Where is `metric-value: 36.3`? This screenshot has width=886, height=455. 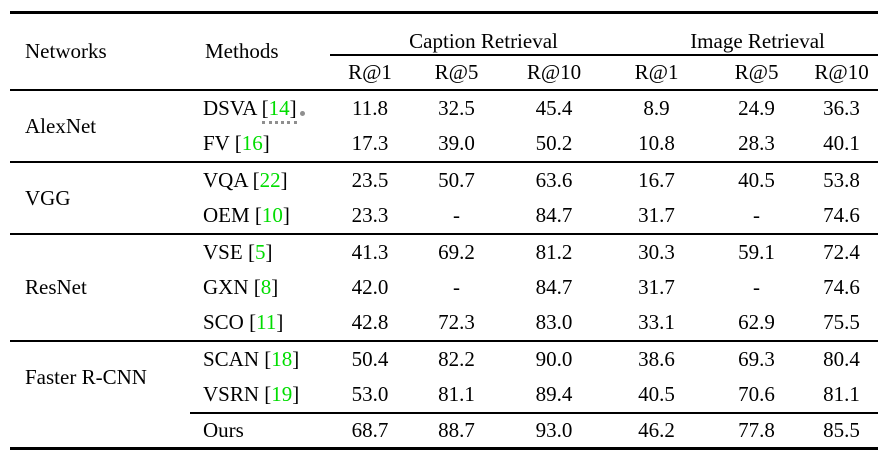 metric-value: 36.3 is located at coordinates (841, 108).